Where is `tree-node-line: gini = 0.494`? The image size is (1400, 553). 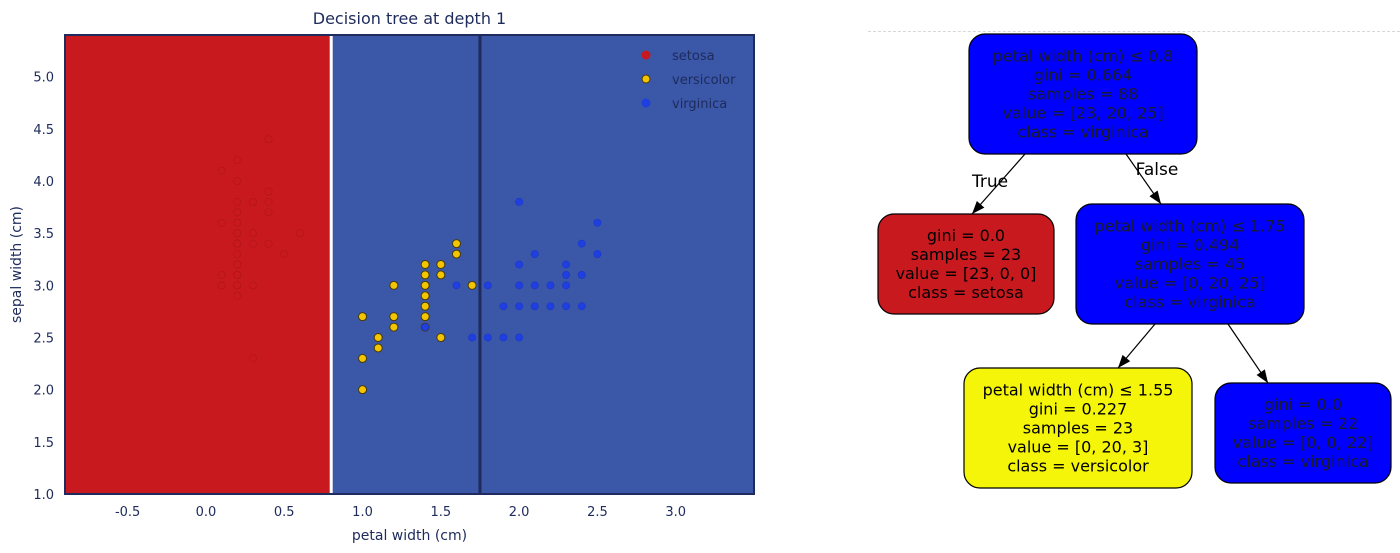
tree-node-line: gini = 0.494 is located at coordinates (1190, 245).